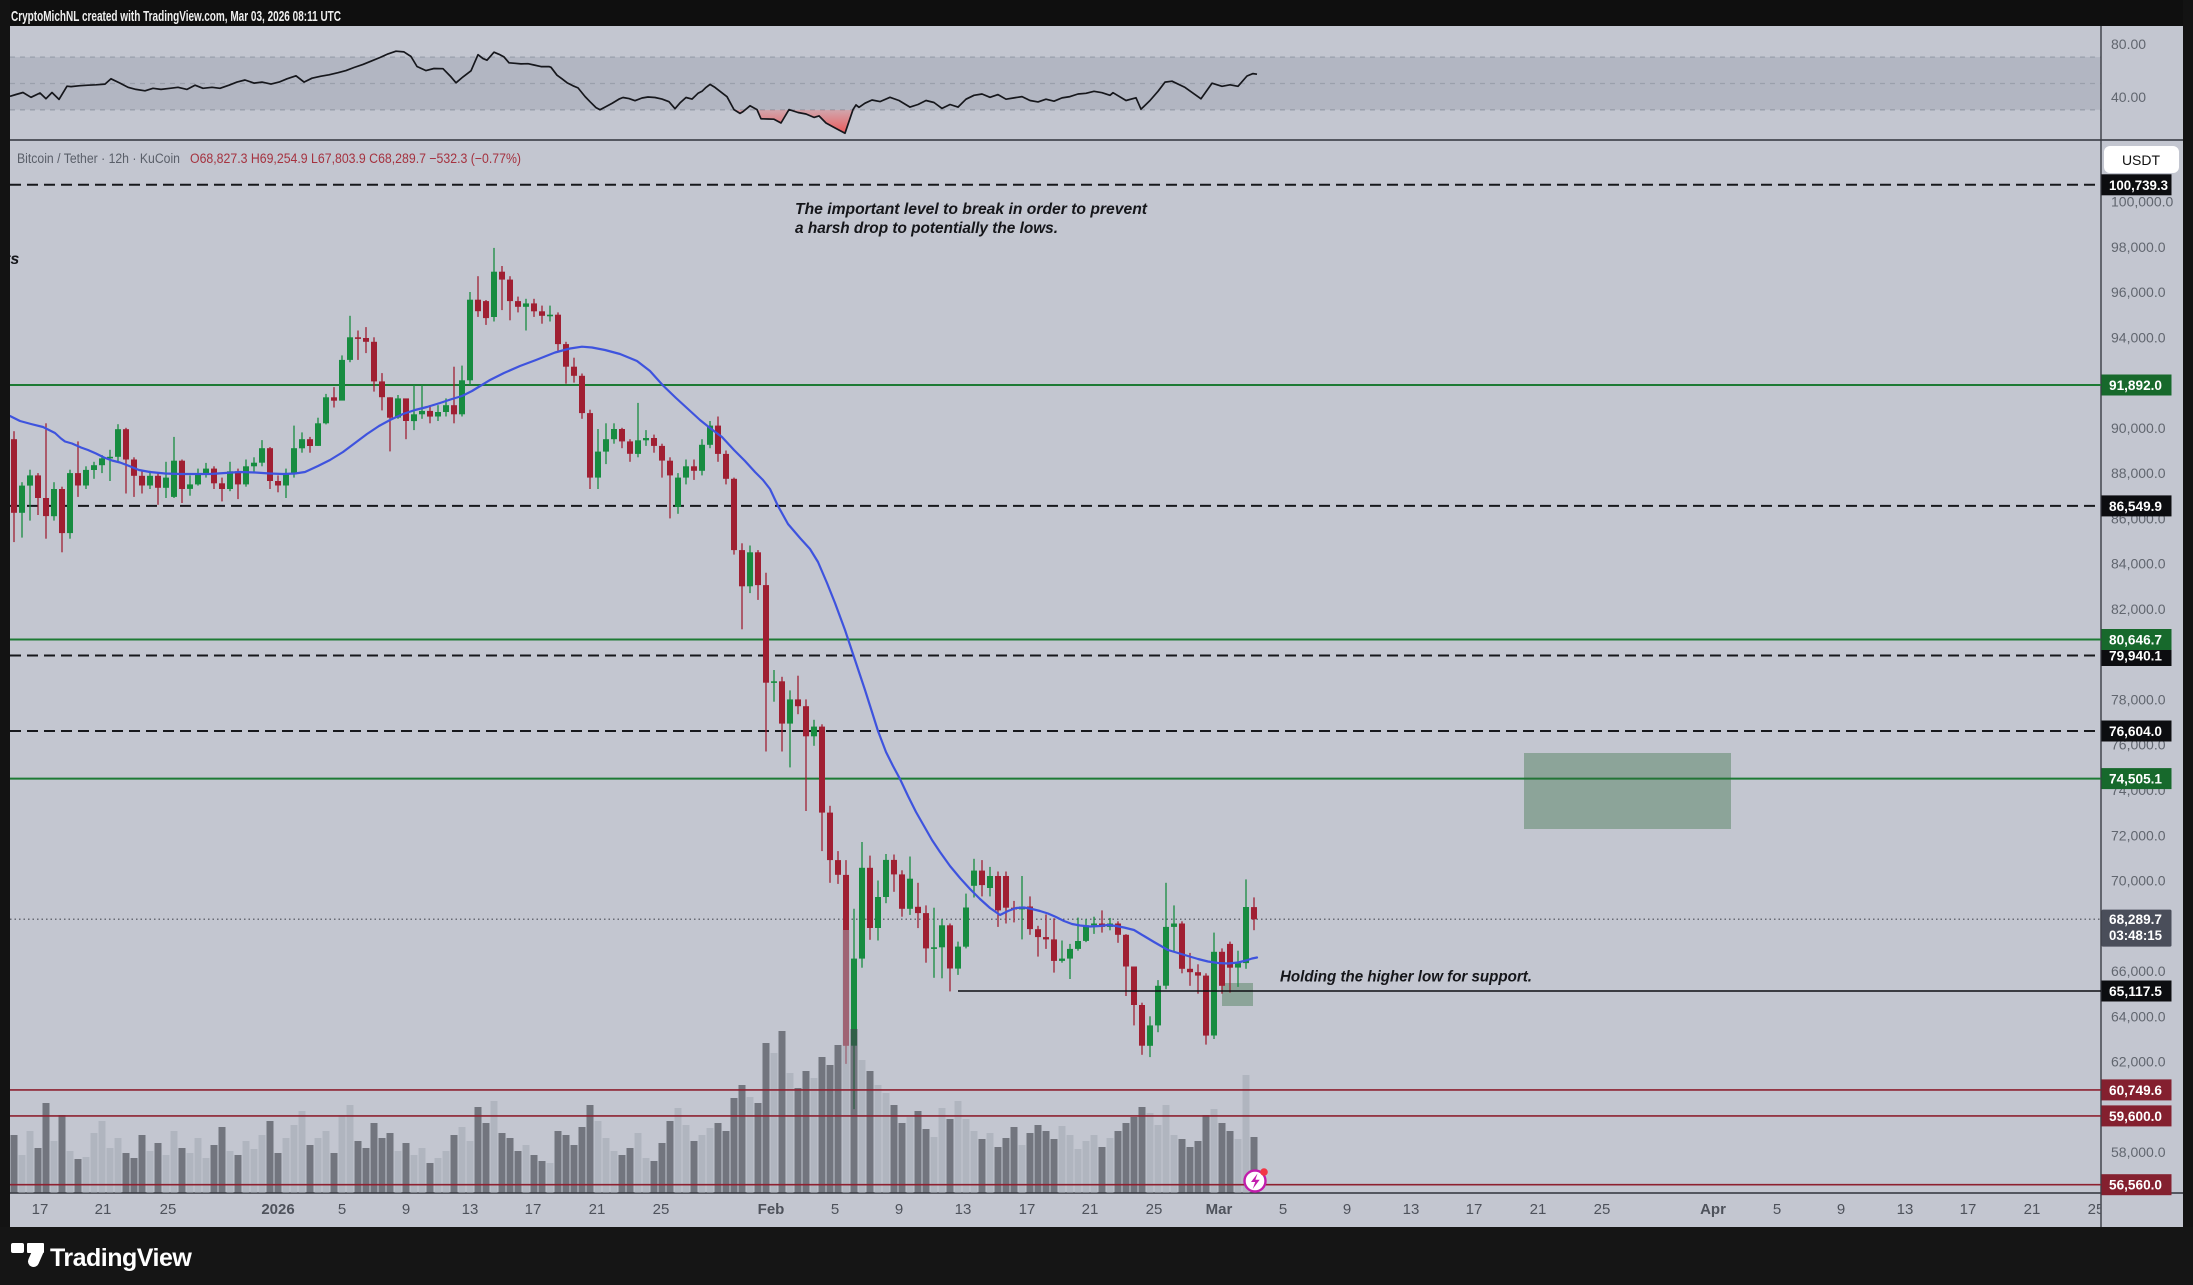 The image size is (2193, 1285). What do you see at coordinates (2135, 385) in the screenshot?
I see `svg-text: 91,892.0` at bounding box center [2135, 385].